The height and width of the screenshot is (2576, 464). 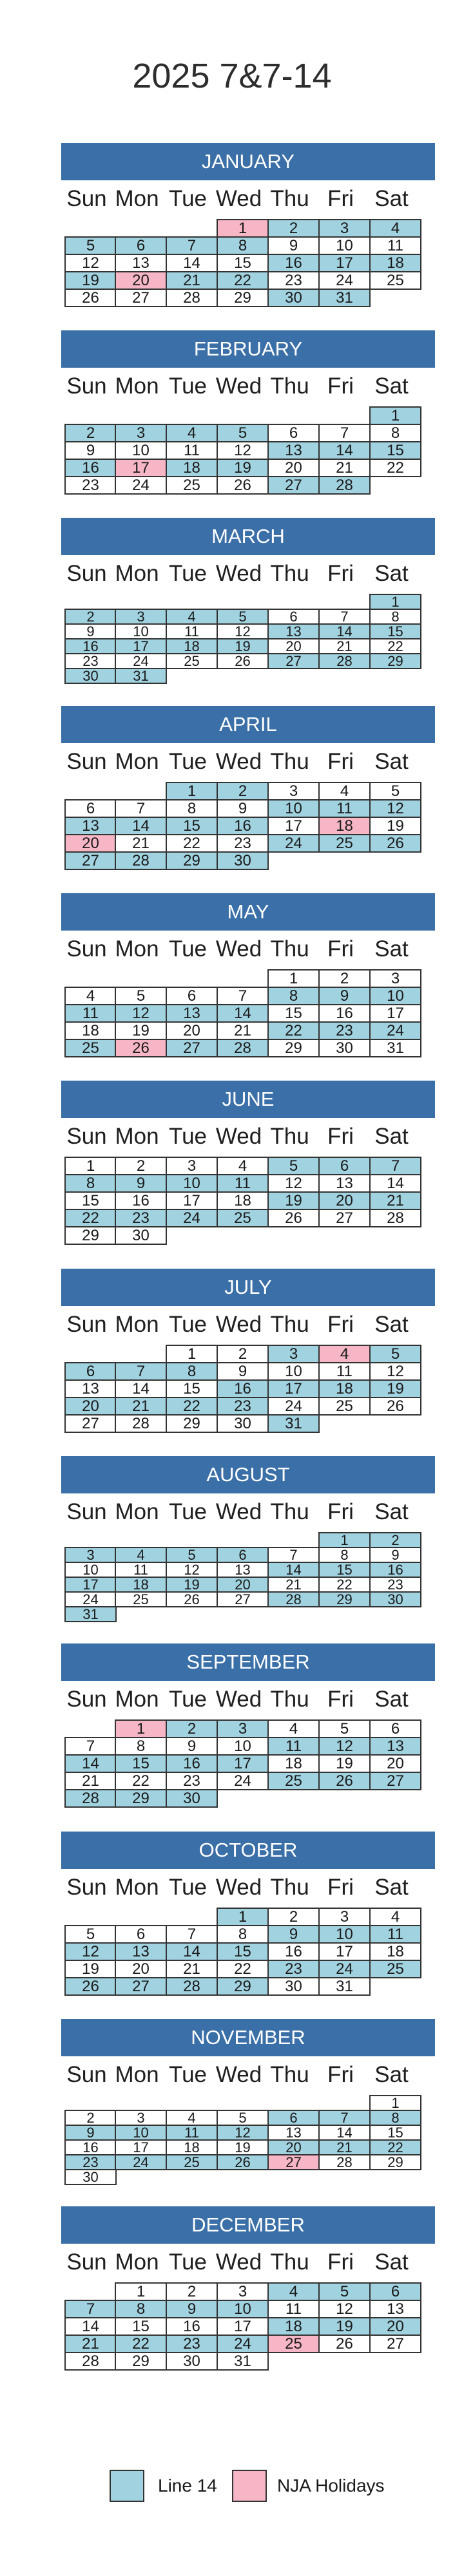 What do you see at coordinates (395, 1781) in the screenshot?
I see `day-cell: 27` at bounding box center [395, 1781].